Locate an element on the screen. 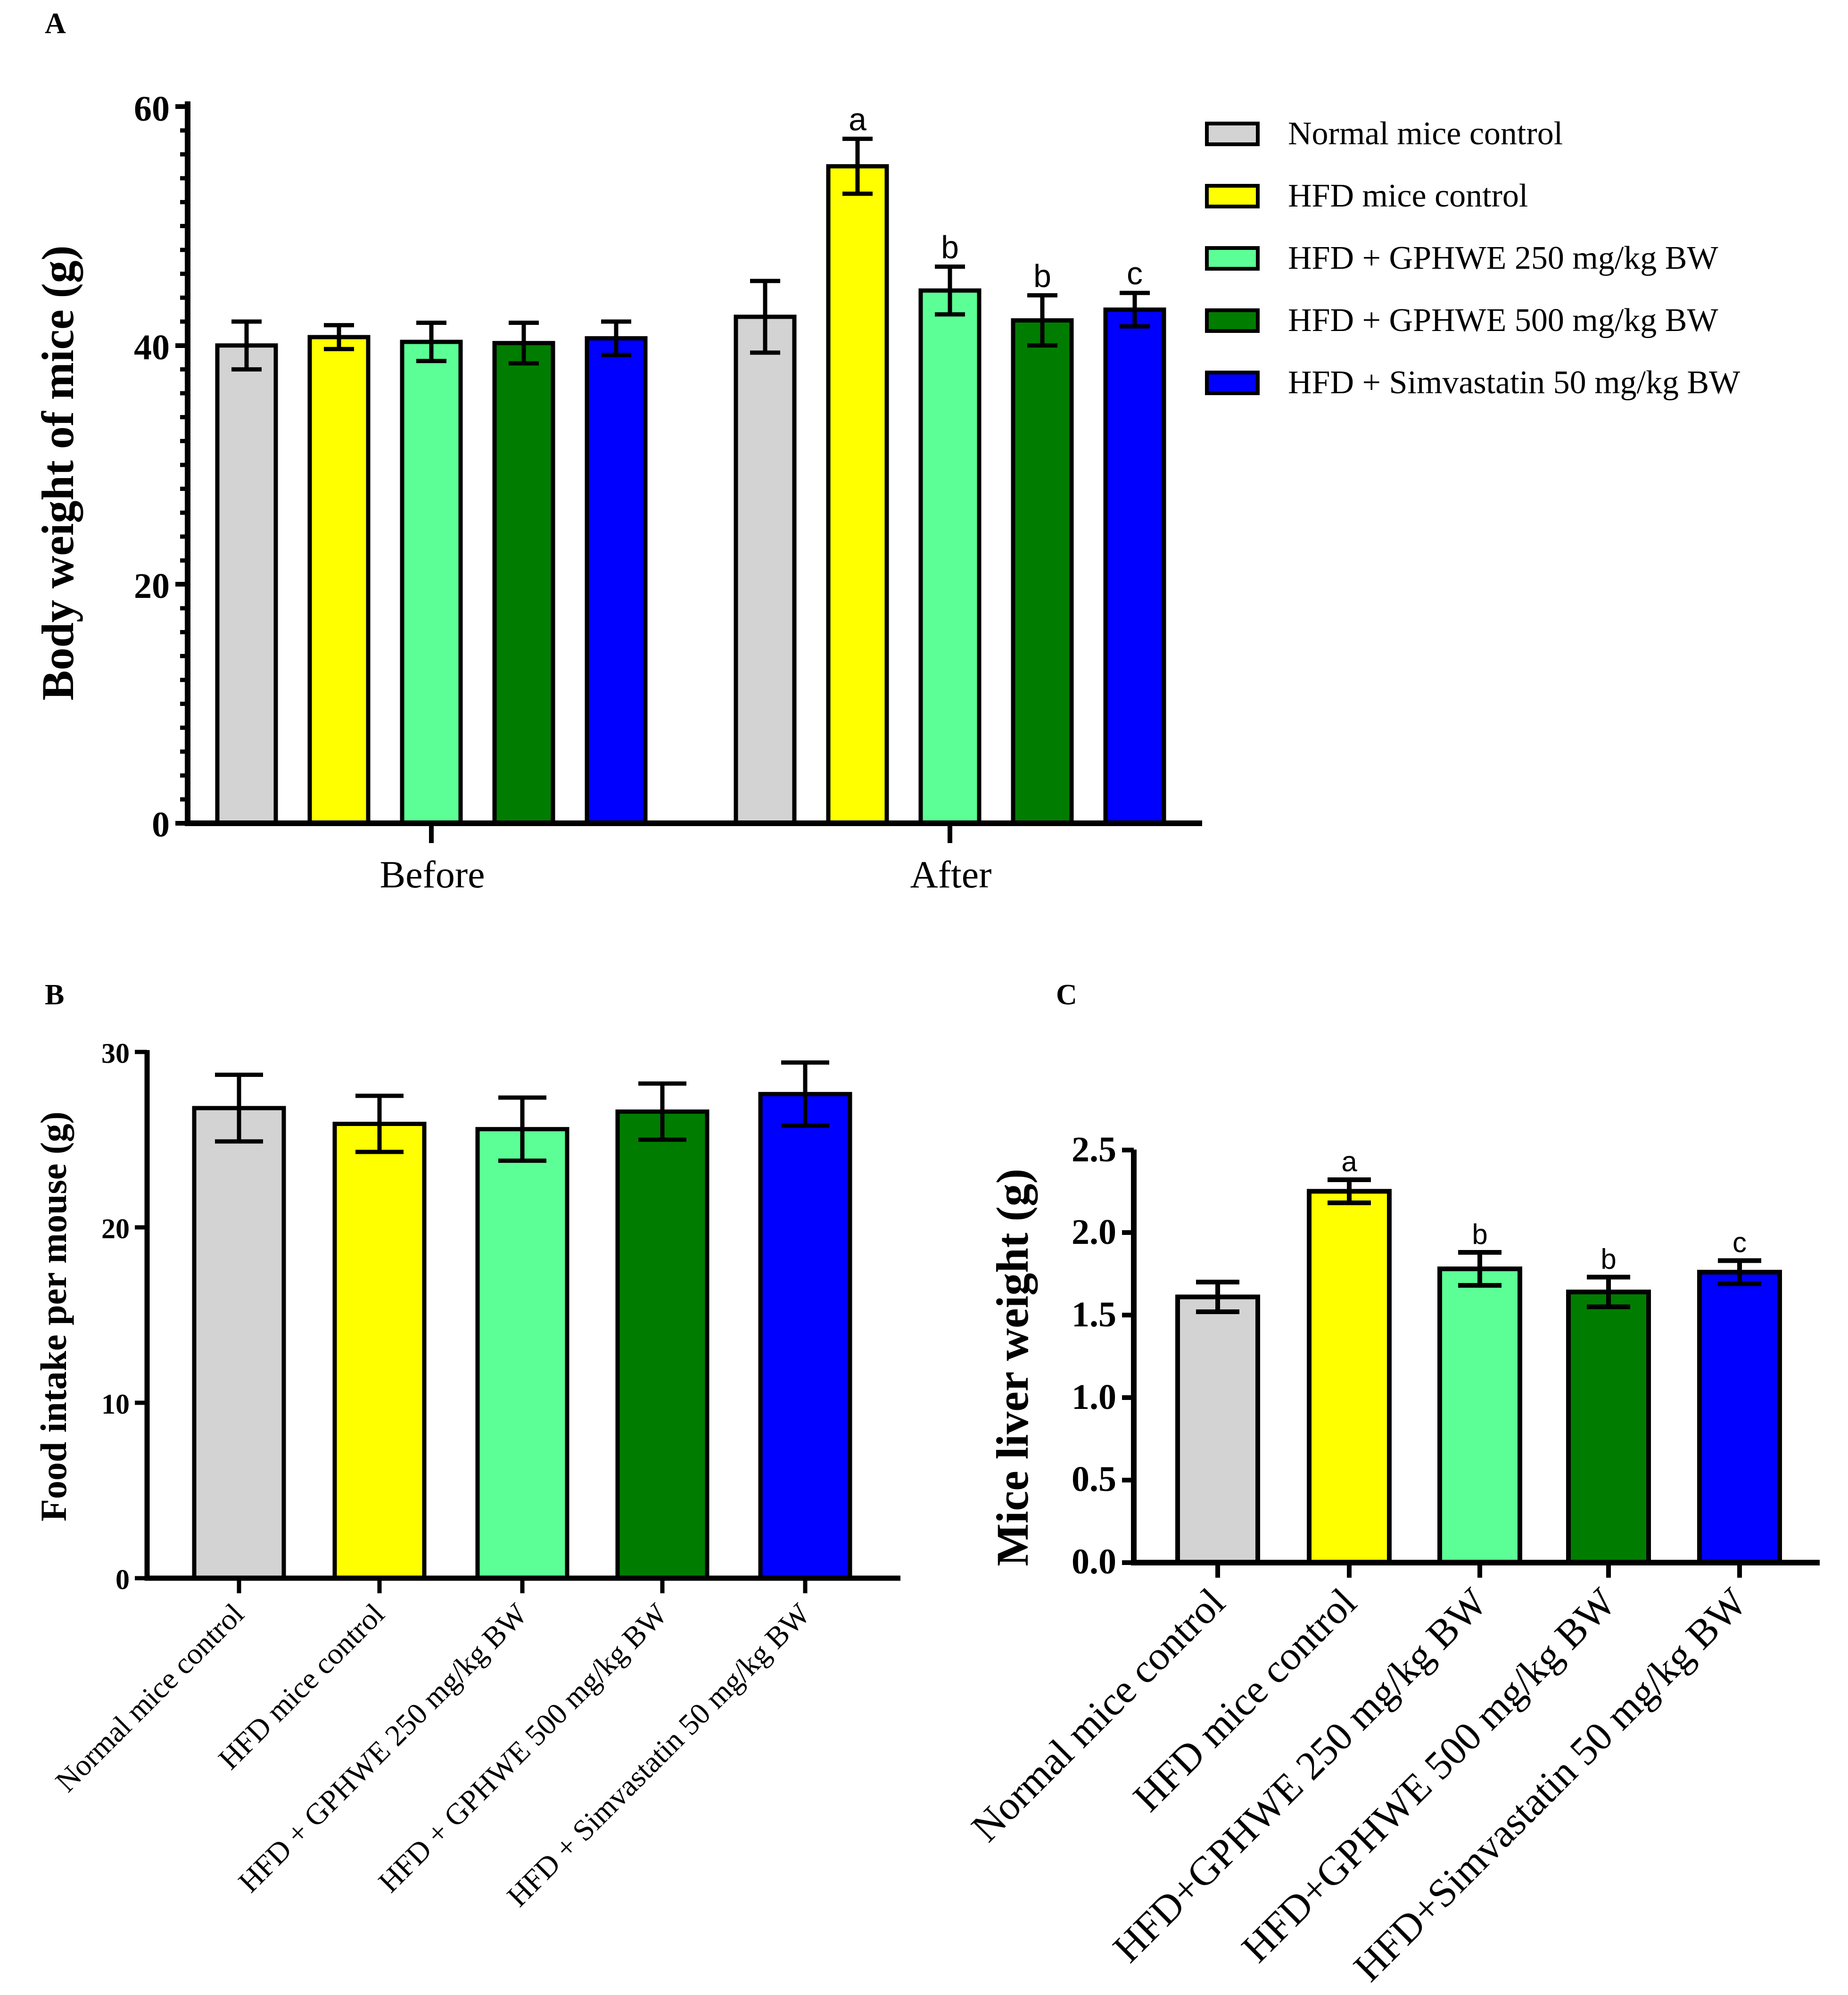 The width and height of the screenshot is (1848, 1995). panel-c-significance-label: a is located at coordinates (1349, 1161).